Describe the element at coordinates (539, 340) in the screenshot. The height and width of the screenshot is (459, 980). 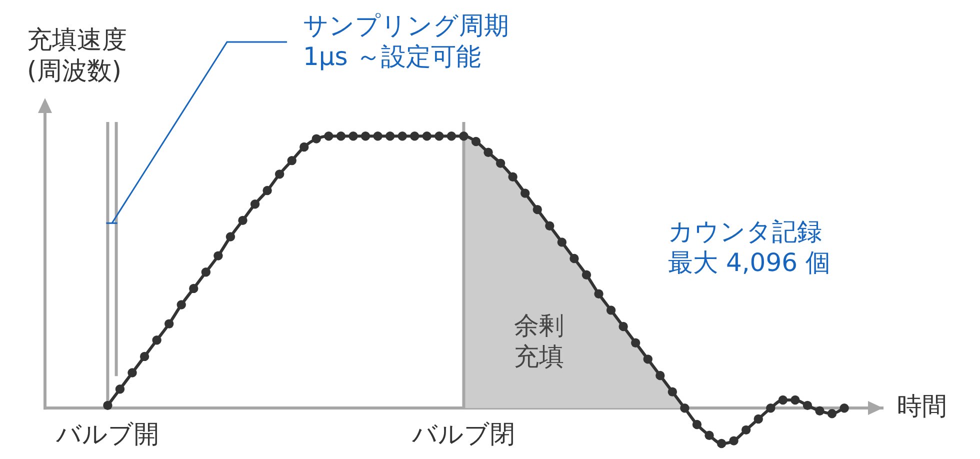
I see `series-label: 余剰充填` at that location.